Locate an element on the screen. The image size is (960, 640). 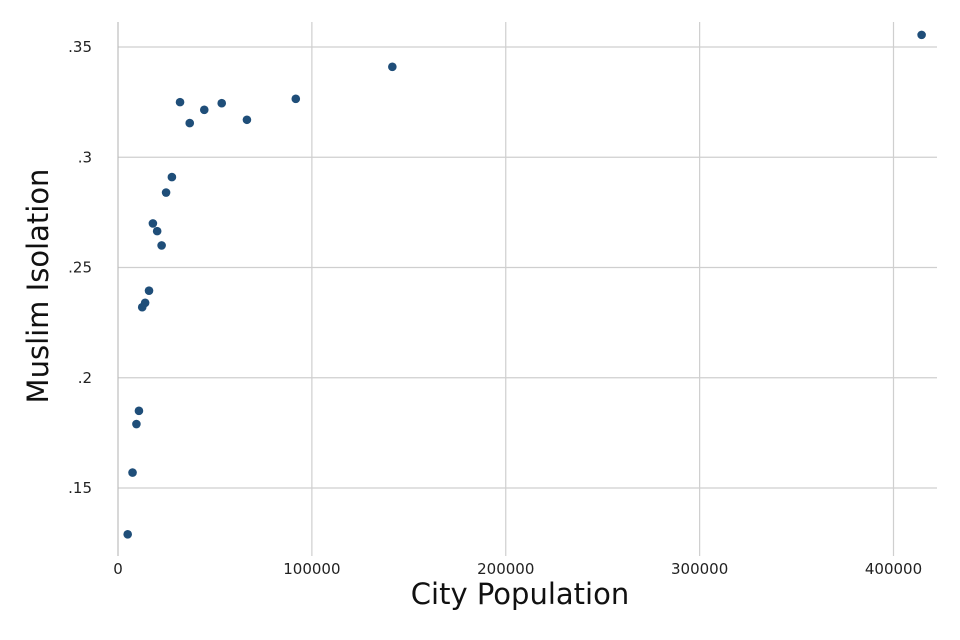
y-tick-label: .35 is located at coordinates (80, 47).